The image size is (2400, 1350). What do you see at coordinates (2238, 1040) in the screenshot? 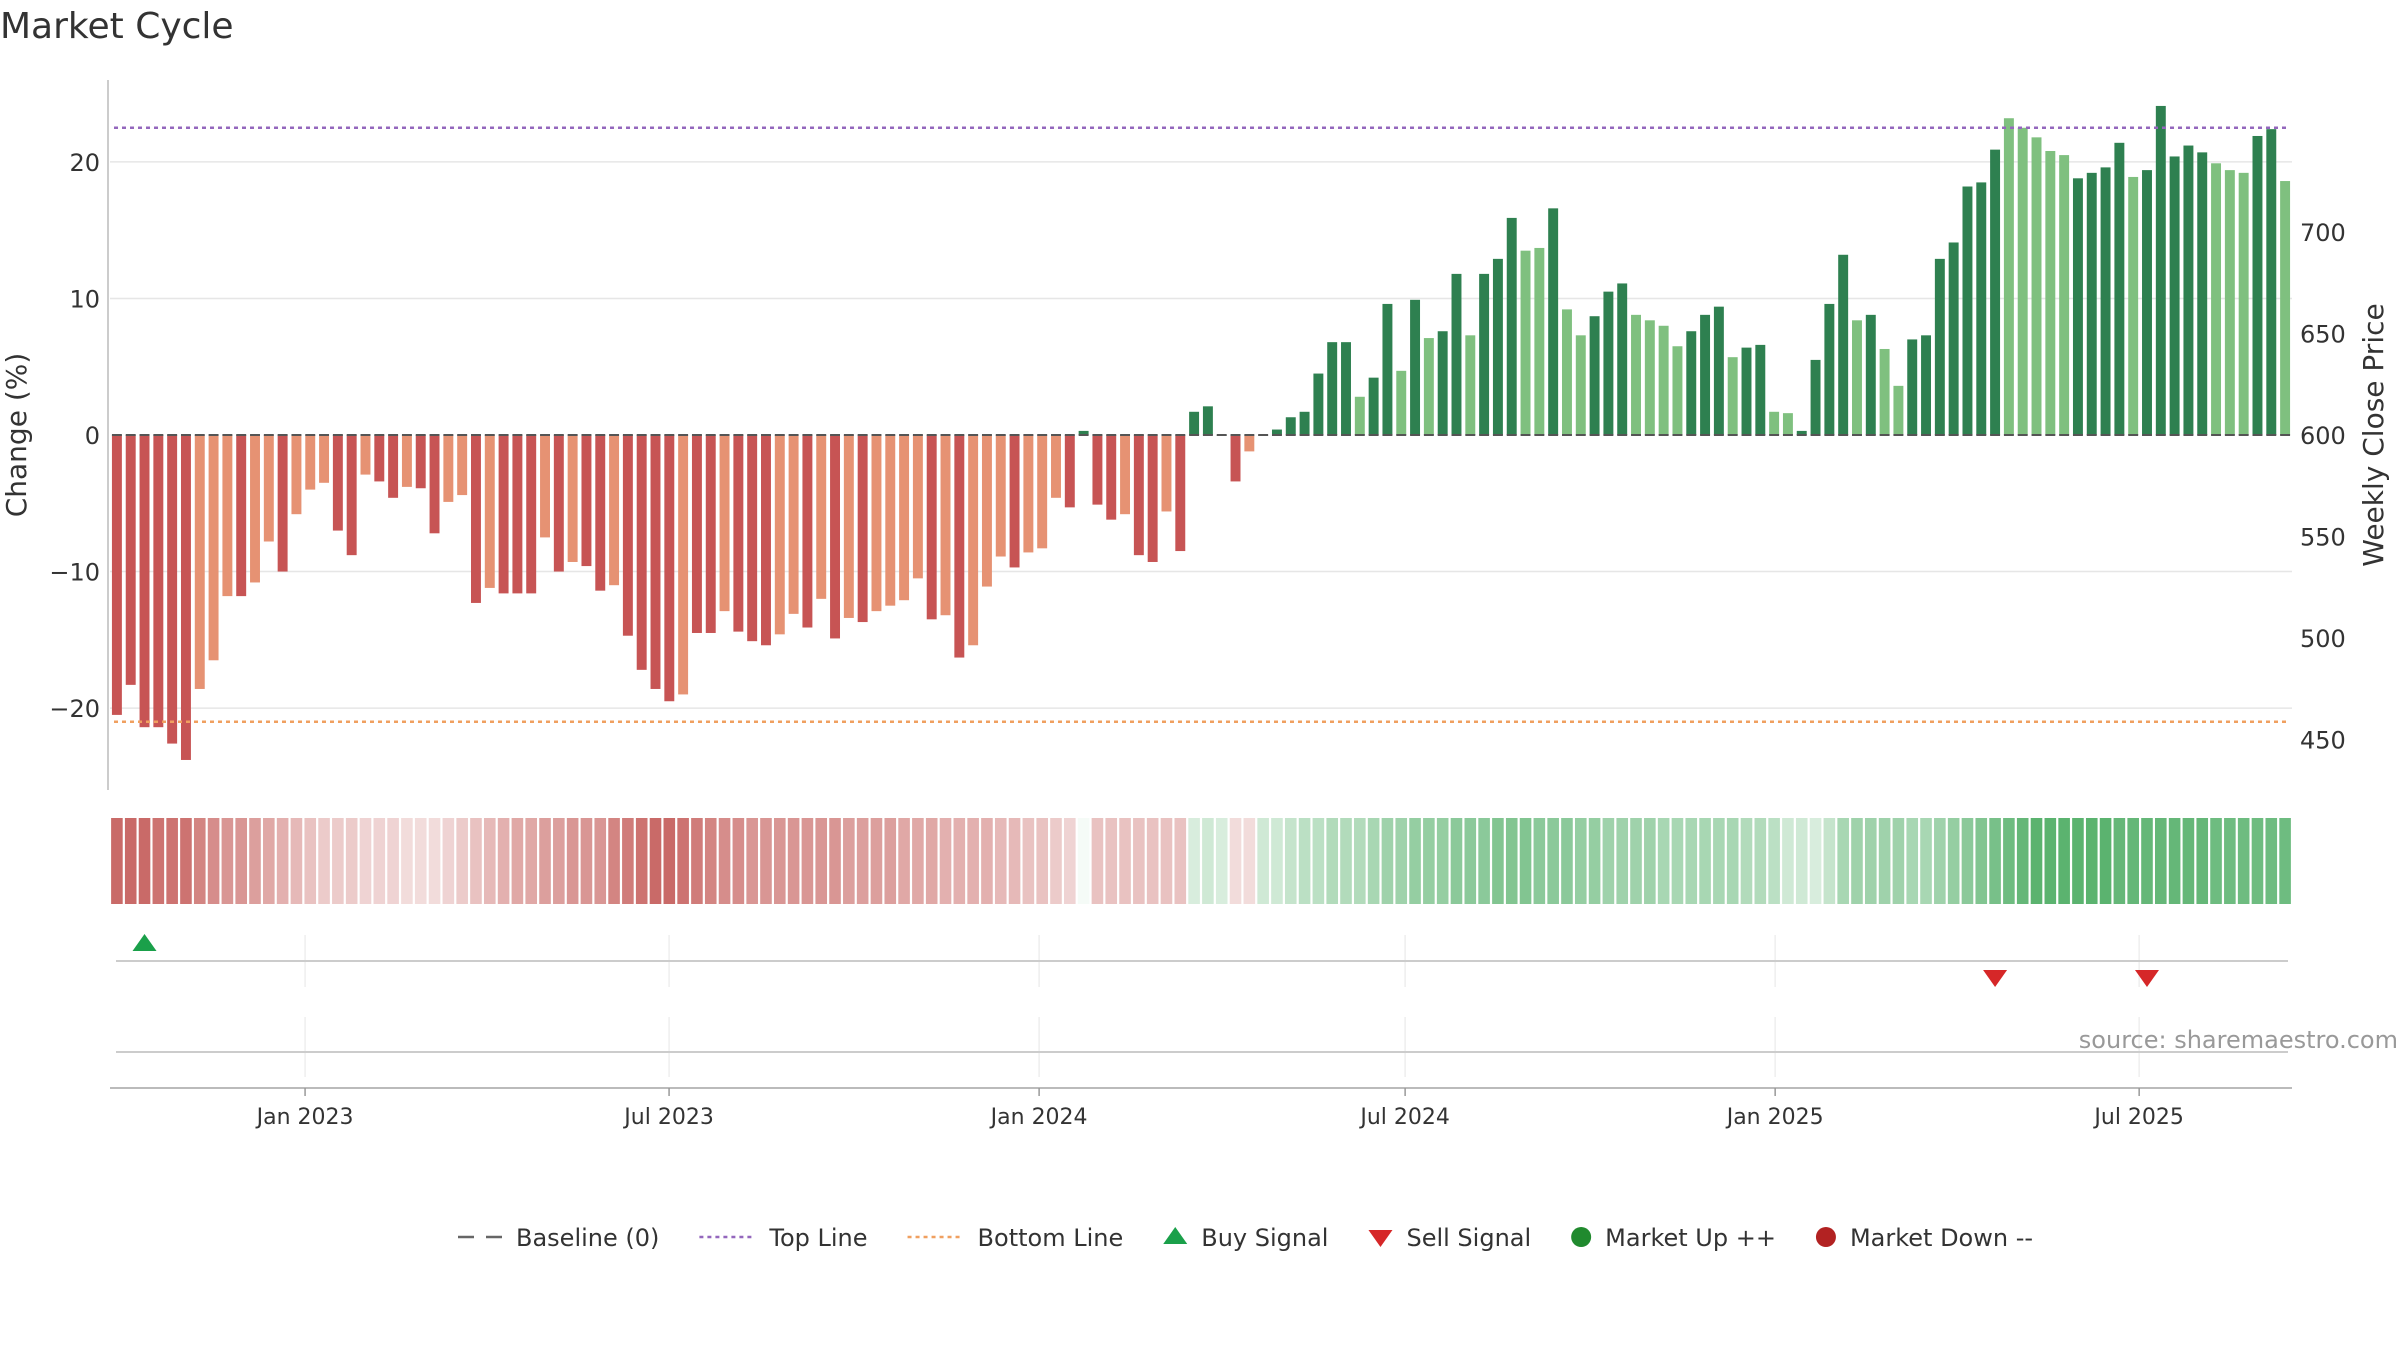
I see `source-label: source: sharemaestro.com` at bounding box center [2238, 1040].